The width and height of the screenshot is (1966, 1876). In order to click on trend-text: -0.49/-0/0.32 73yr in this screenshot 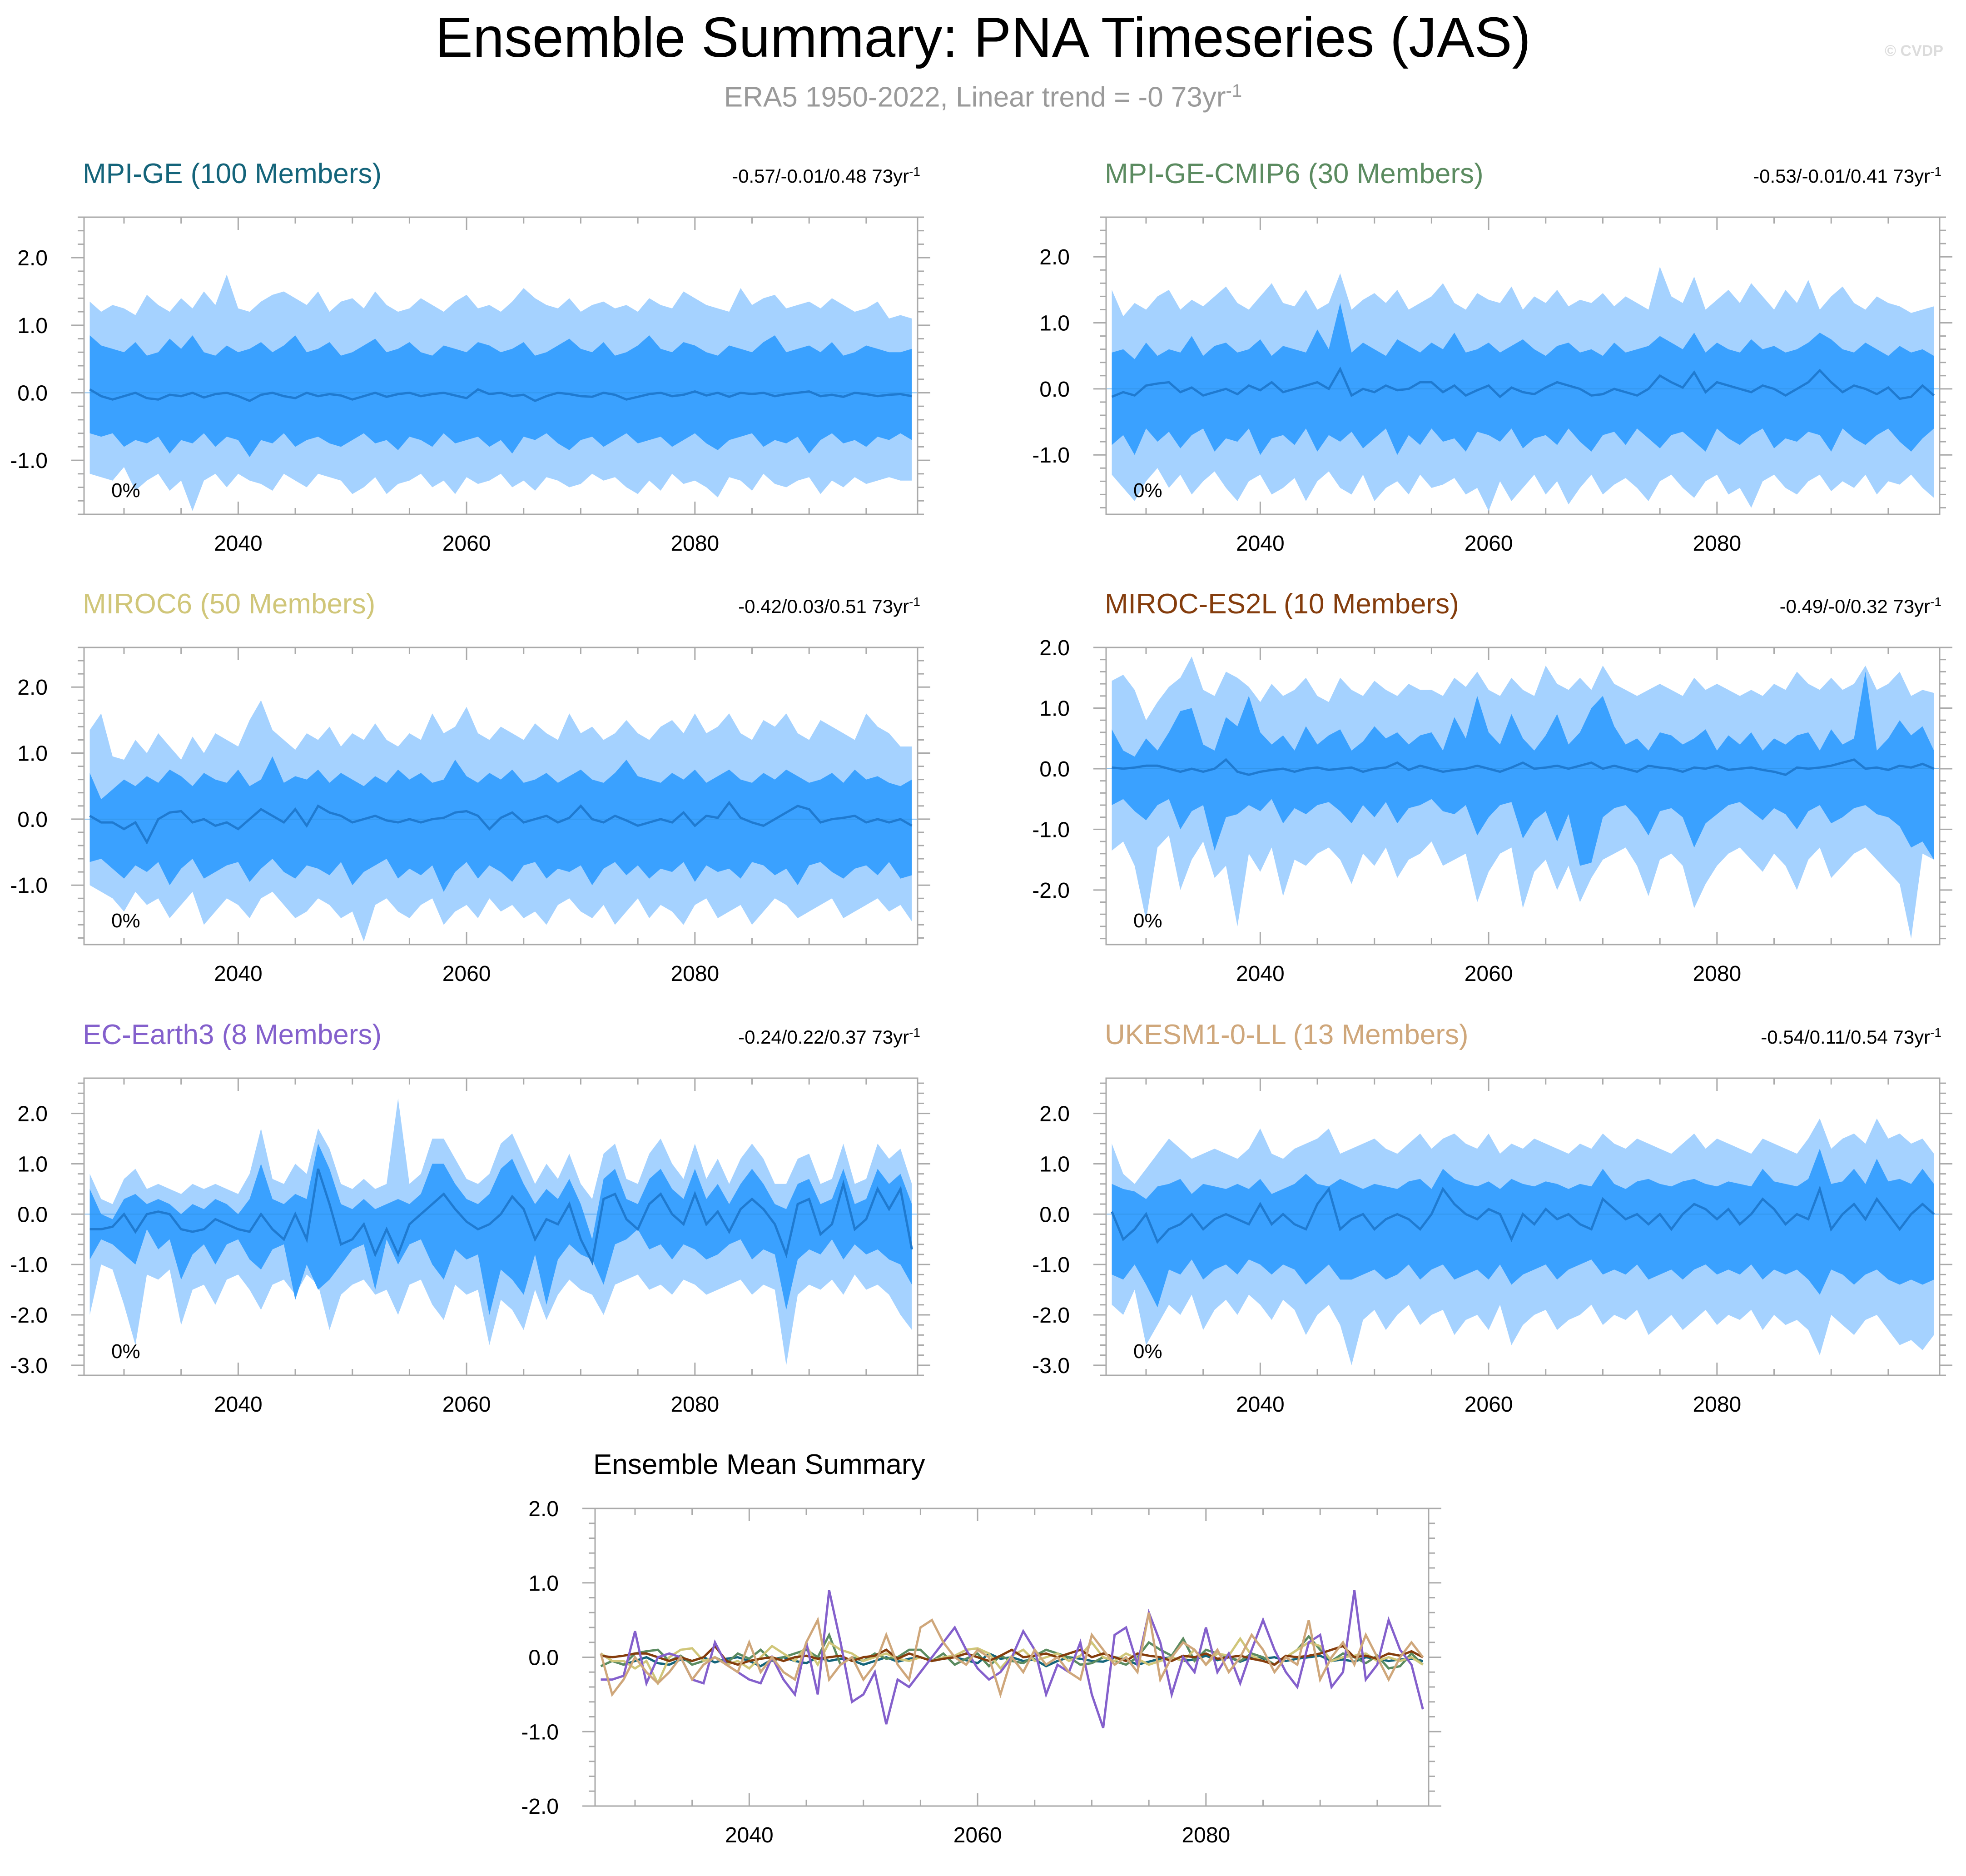, I will do `click(1855, 606)`.